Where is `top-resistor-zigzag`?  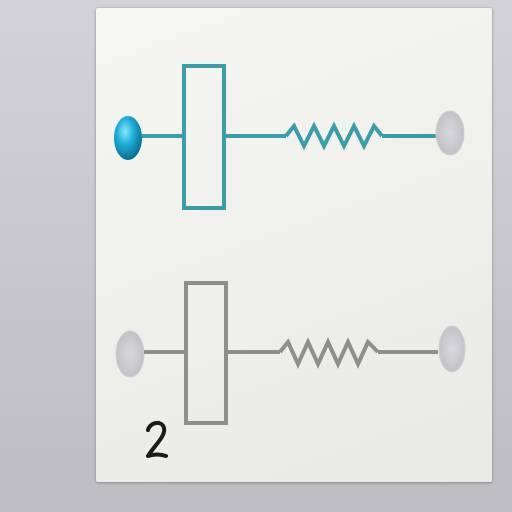 top-resistor-zigzag is located at coordinates (334, 136).